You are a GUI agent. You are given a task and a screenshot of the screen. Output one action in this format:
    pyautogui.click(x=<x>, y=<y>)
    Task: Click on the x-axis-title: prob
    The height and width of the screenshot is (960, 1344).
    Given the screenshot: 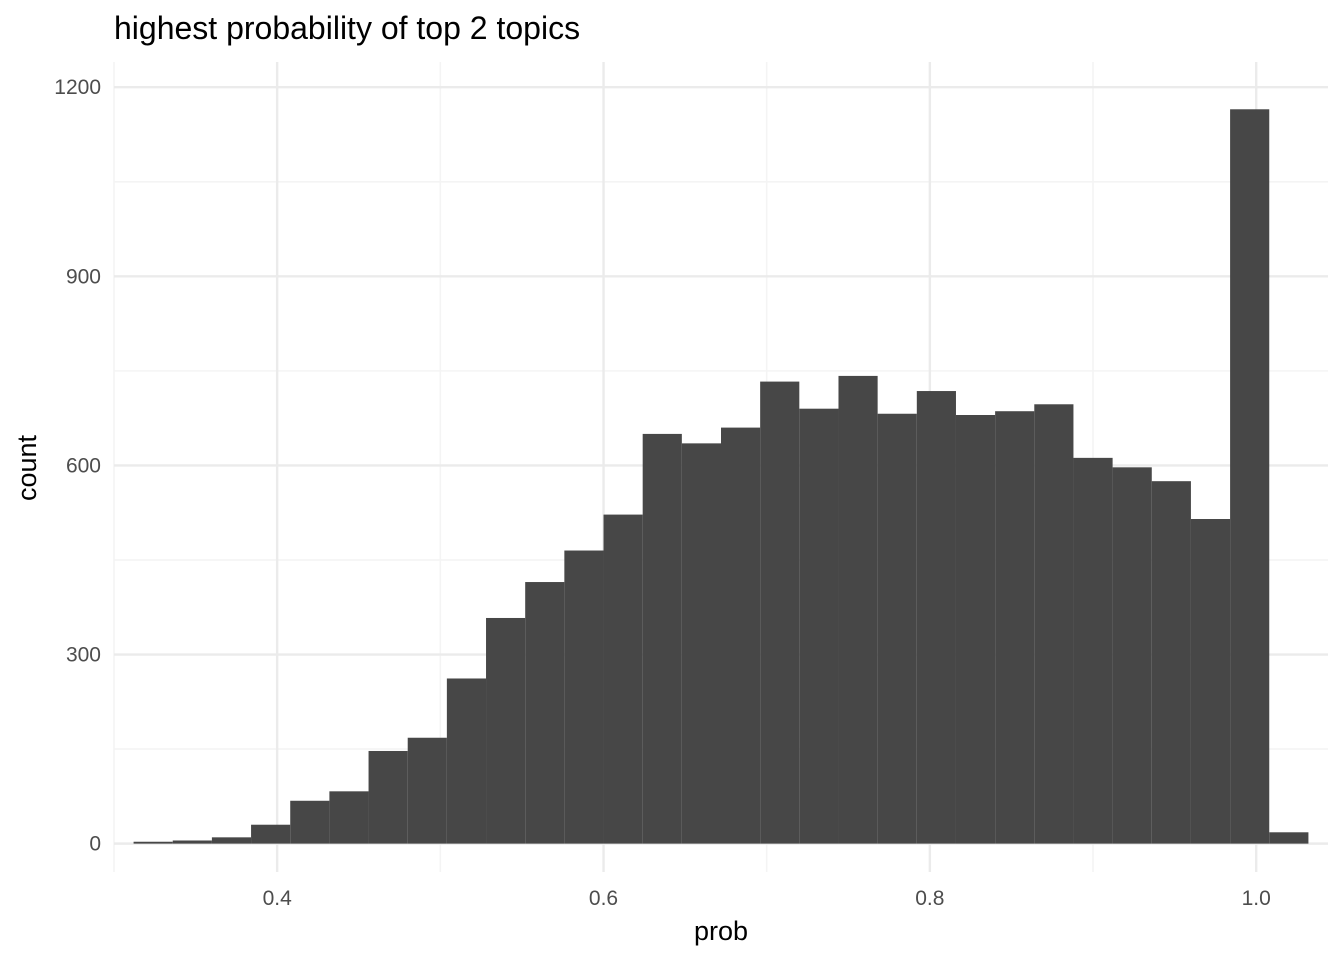 What is the action you would take?
    pyautogui.click(x=721, y=931)
    